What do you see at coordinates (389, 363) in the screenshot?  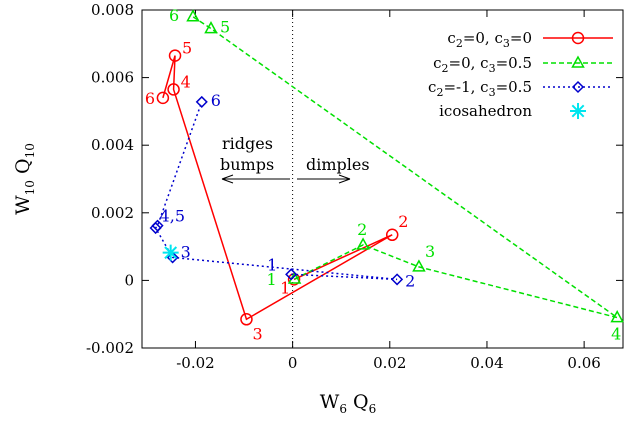 I see `x-tick-label: 0.02` at bounding box center [389, 363].